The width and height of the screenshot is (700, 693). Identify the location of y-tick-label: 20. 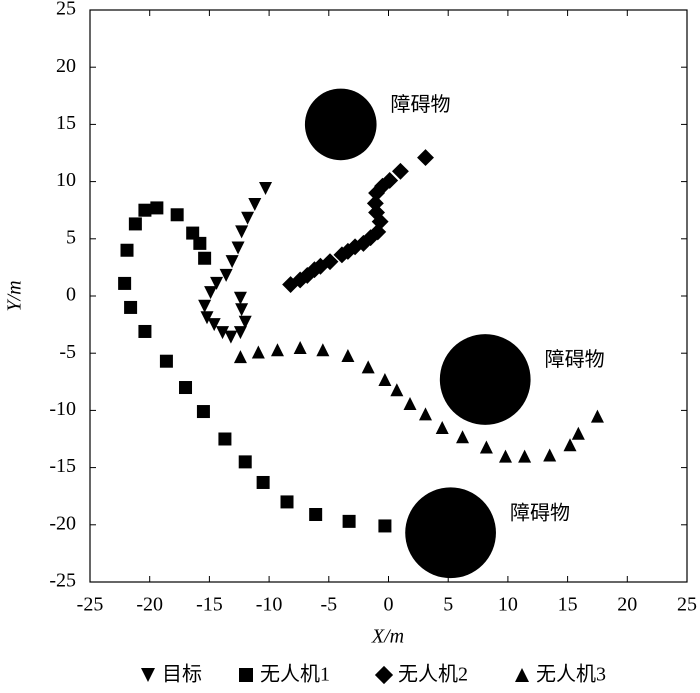
(66, 66).